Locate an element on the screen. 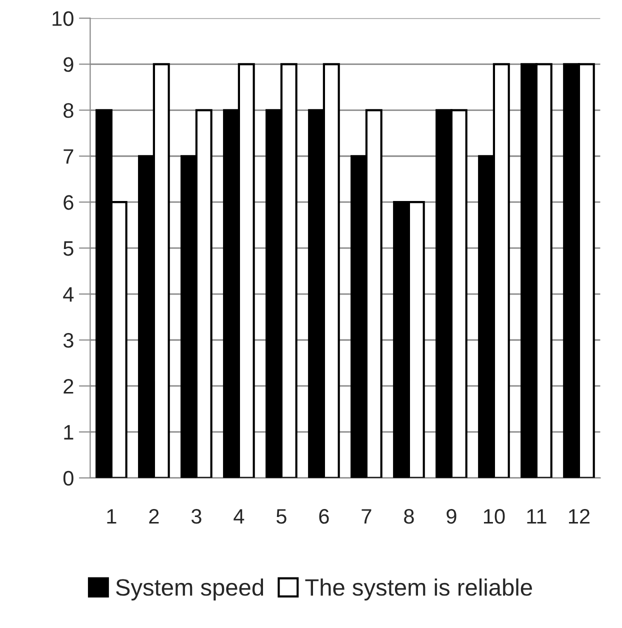 The width and height of the screenshot is (622, 628). y-tick-label: 2 is located at coordinates (69, 386).